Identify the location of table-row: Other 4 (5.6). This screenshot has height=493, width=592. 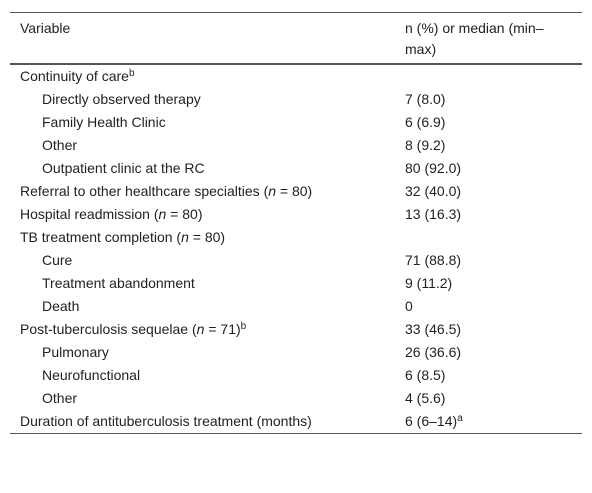
(296, 398).